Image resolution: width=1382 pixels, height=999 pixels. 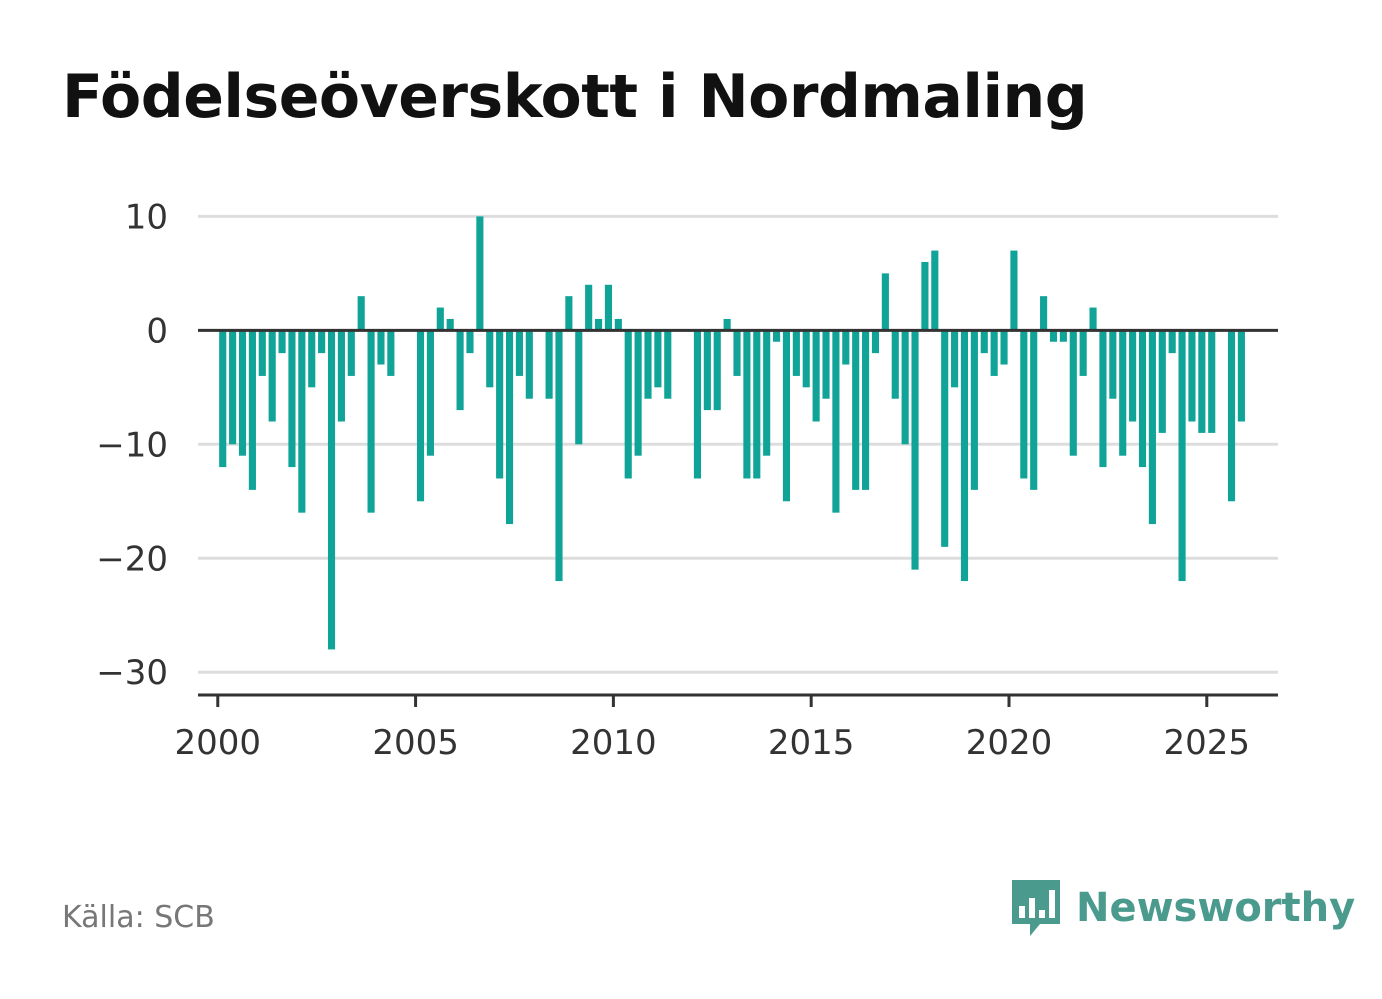 What do you see at coordinates (1216, 908) in the screenshot?
I see `brand-name: Newsworthy` at bounding box center [1216, 908].